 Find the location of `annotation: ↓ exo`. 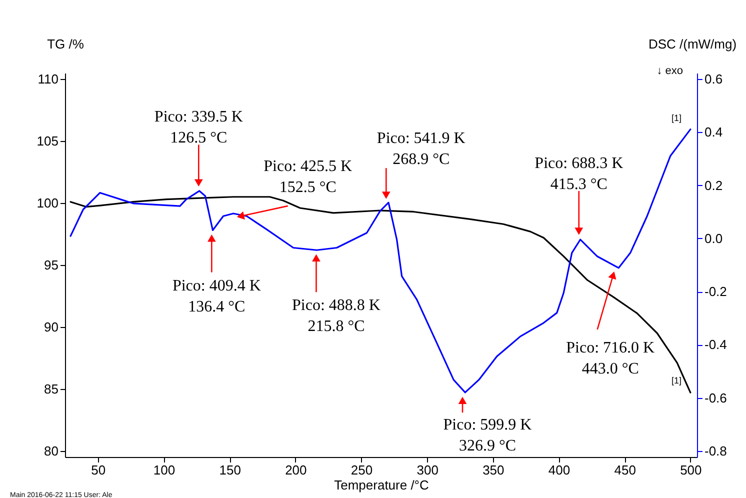

annotation: ↓ exo is located at coordinates (669, 71).